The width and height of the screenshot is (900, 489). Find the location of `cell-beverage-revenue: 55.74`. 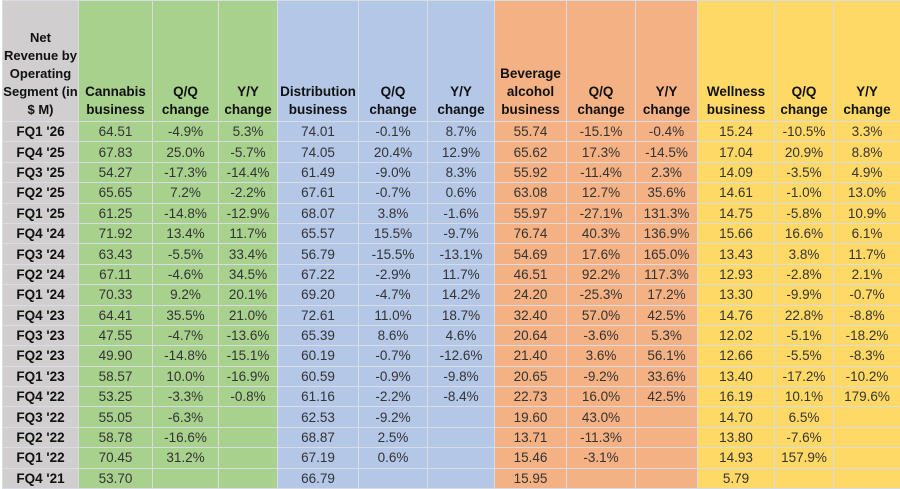

cell-beverage-revenue: 55.74 is located at coordinates (531, 132).